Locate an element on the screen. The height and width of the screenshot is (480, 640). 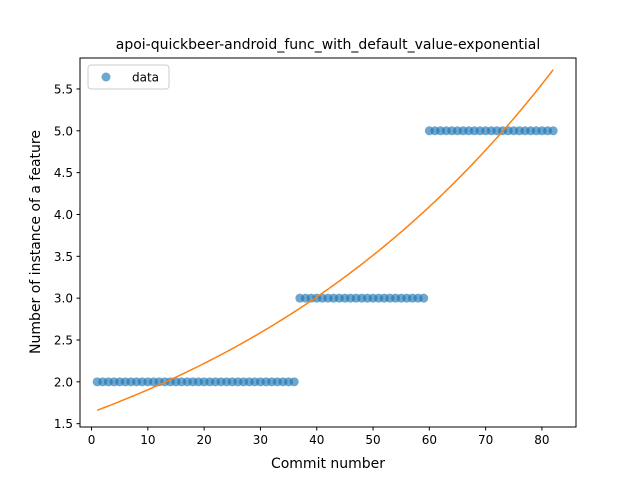
x-tick-label: 20 is located at coordinates (204, 440).